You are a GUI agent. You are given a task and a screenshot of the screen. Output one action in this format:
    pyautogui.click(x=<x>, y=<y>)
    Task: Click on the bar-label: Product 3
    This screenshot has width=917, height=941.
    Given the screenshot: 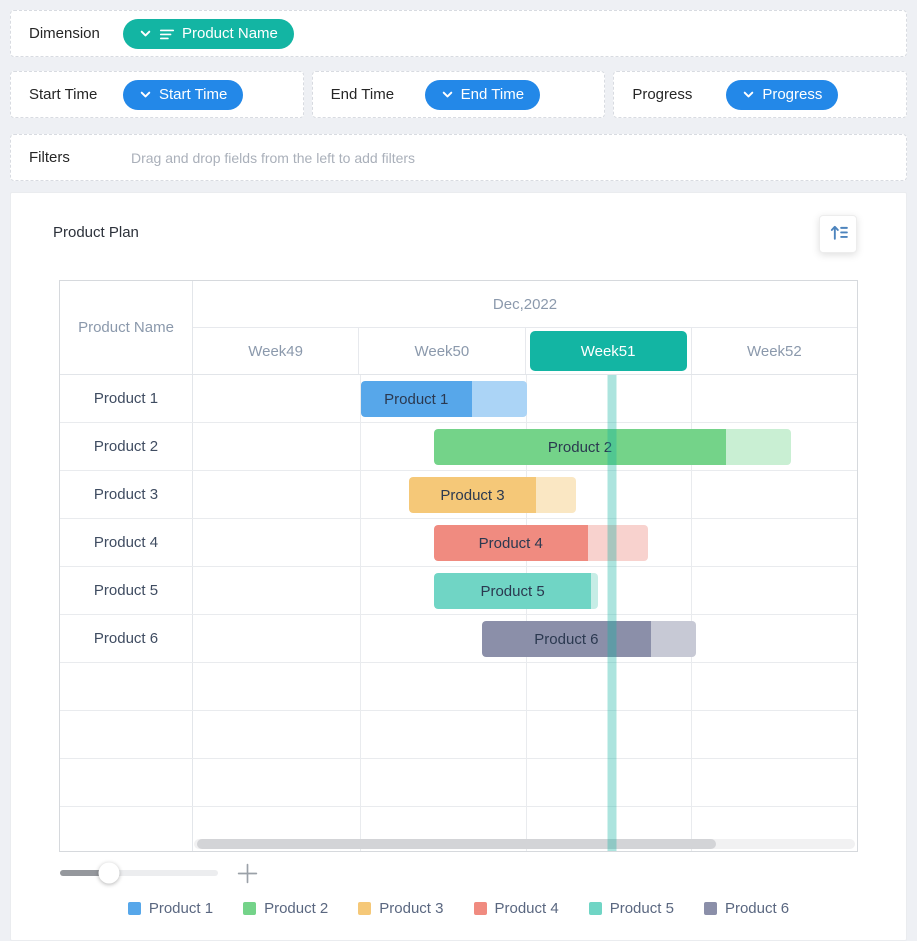 What is the action you would take?
    pyautogui.click(x=472, y=495)
    